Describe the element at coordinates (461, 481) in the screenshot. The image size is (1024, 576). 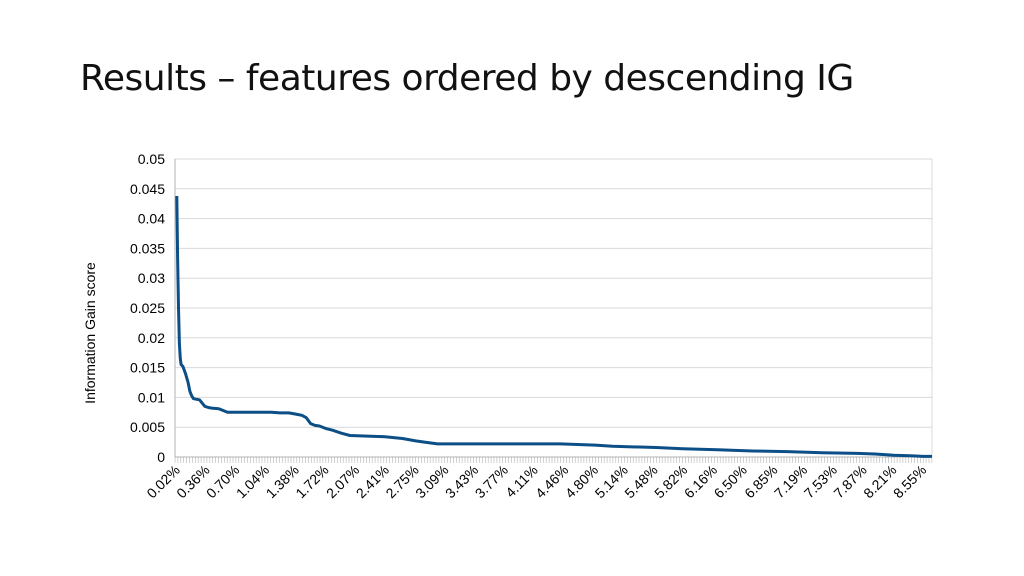
I see `x-tick-label: 3.43%` at that location.